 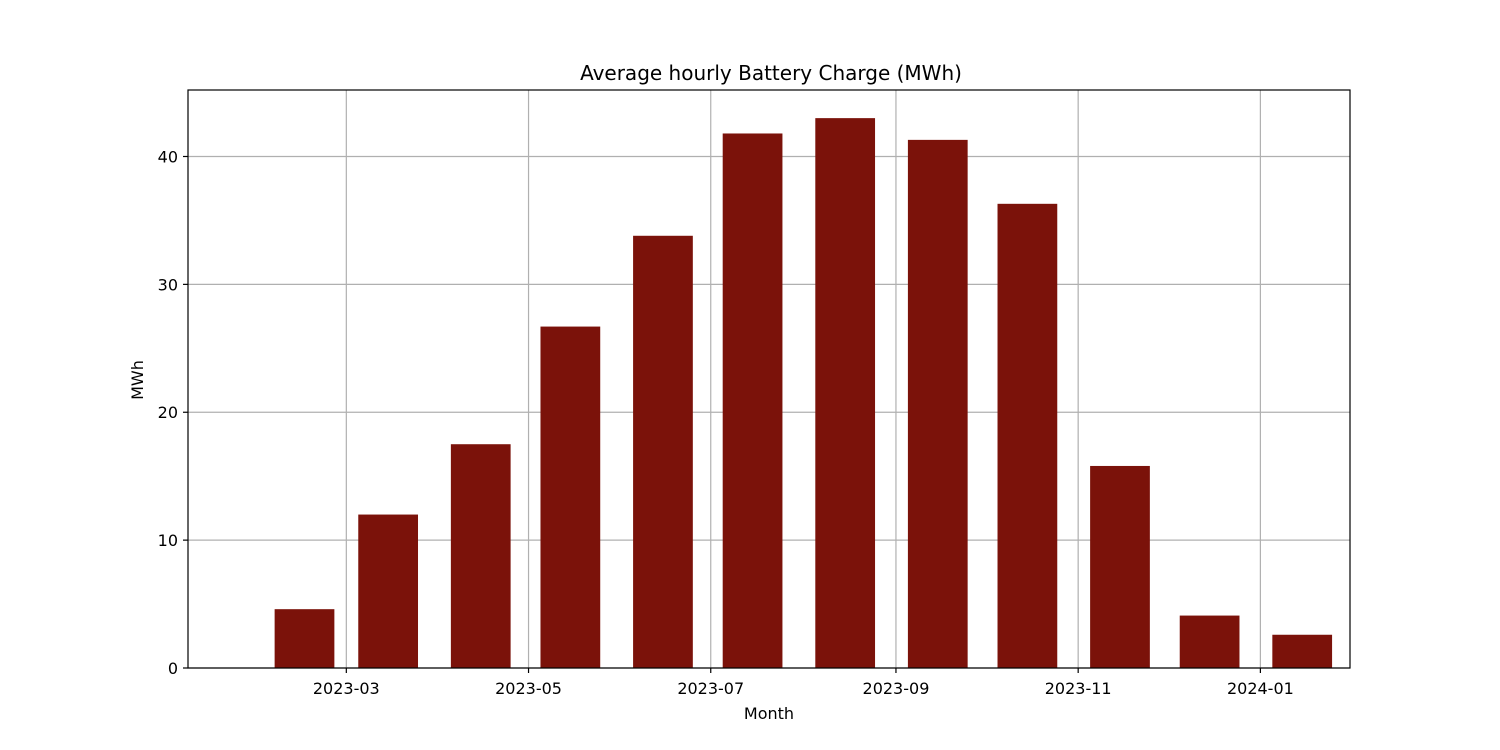 What do you see at coordinates (896, 688) in the screenshot?
I see `x-tick-label: 2023-09` at bounding box center [896, 688].